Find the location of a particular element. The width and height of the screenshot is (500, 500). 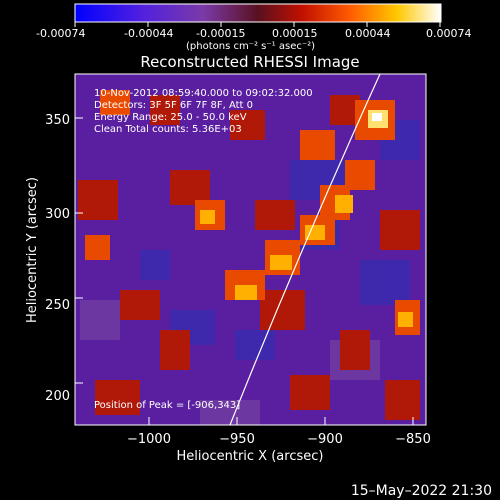

plot-title: Reconstructed RHESSI Image is located at coordinates (249, 62).